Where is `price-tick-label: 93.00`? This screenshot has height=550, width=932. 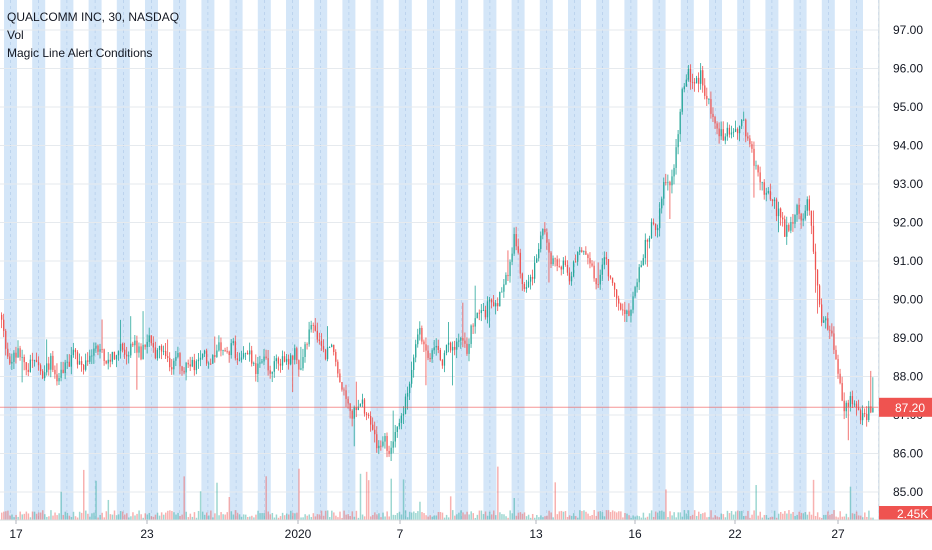
price-tick-label: 93.00 is located at coordinates (908, 184).